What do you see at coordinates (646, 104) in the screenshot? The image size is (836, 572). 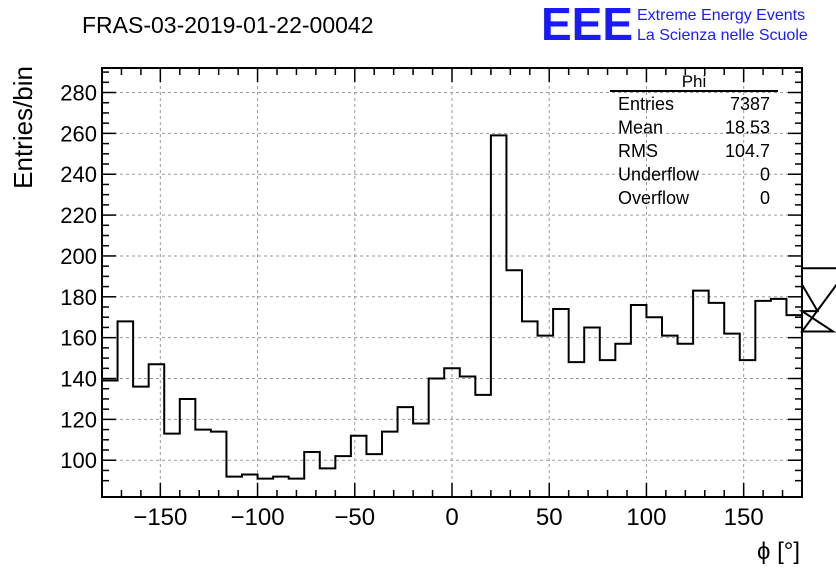 I see `stats-row-label: Entries` at bounding box center [646, 104].